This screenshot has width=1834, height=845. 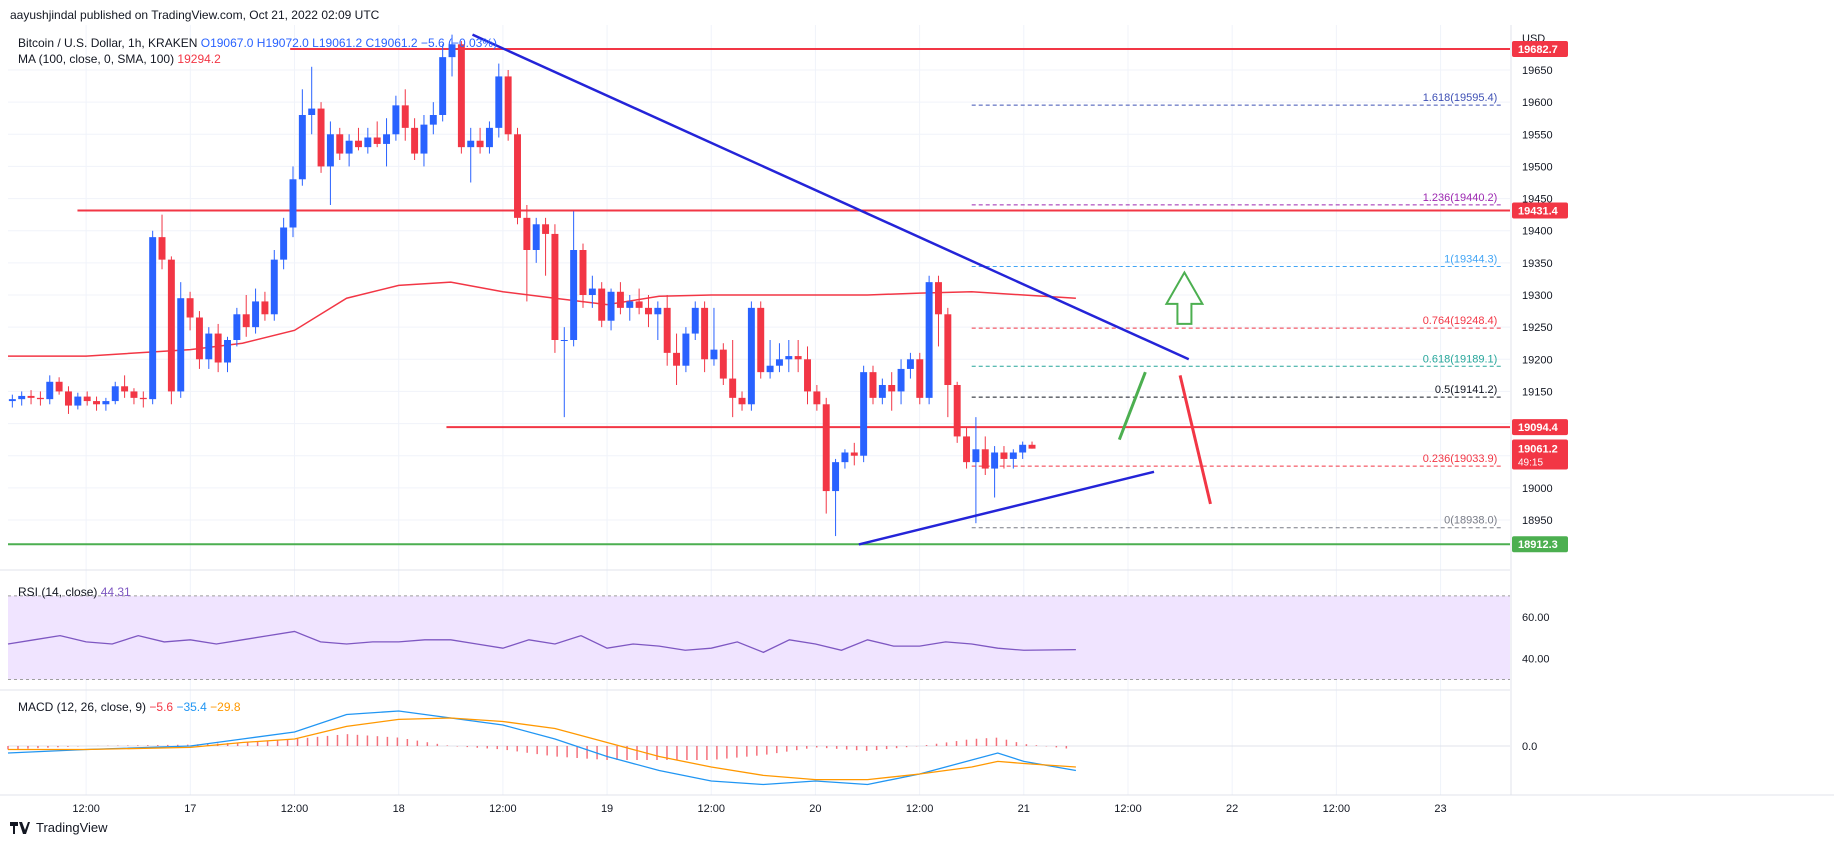 What do you see at coordinates (1473, 198) in the screenshot?
I see `fib-value: (19440.2)` at bounding box center [1473, 198].